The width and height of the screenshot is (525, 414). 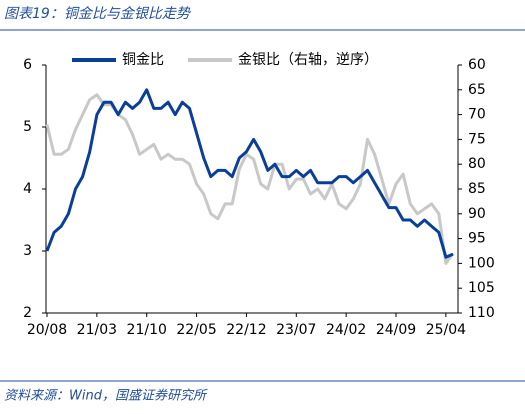 I want to click on y2-tick-label: 95, so click(x=477, y=239).